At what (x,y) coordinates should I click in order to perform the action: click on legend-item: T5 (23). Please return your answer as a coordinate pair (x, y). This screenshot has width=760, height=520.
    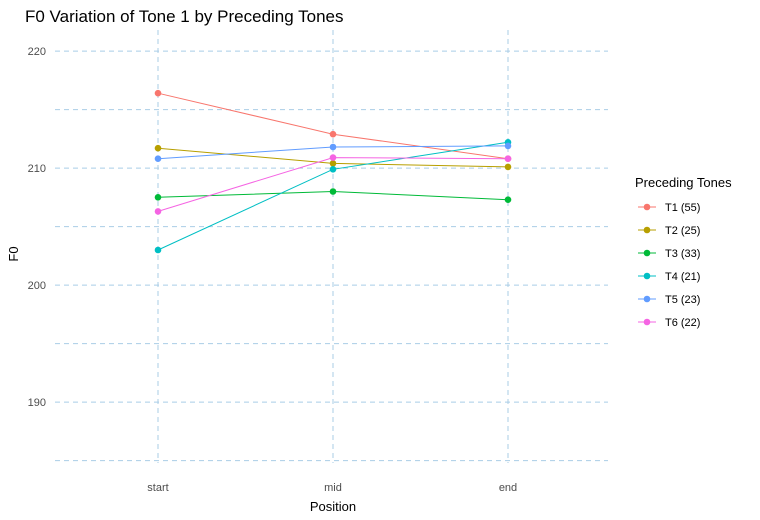
    Looking at the image, I should click on (669, 300).